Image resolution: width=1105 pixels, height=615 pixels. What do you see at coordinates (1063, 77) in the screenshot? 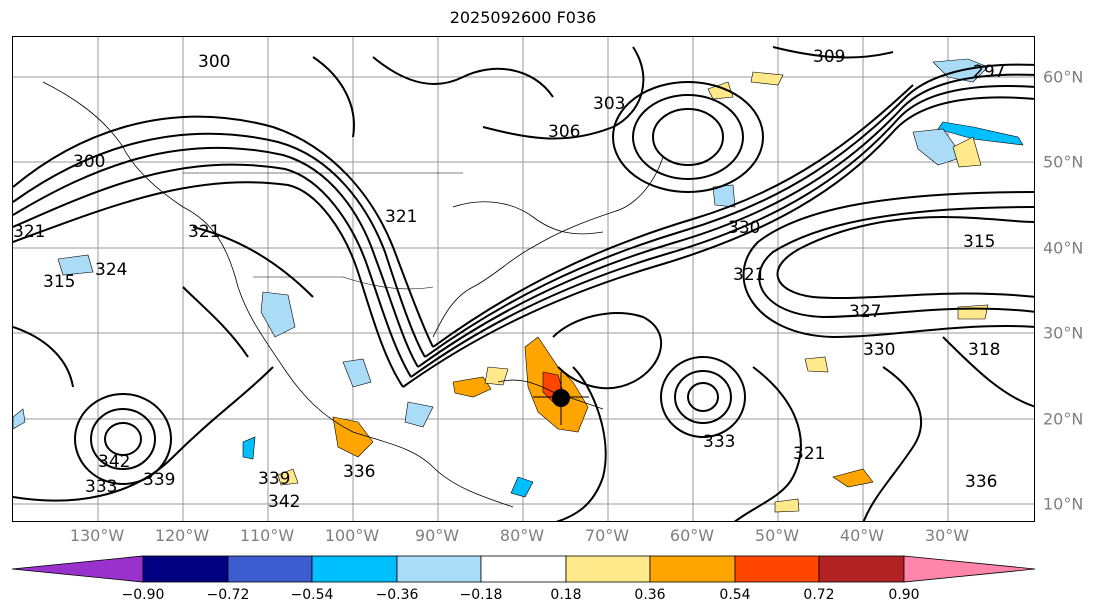
I see `lat-label: 60°N` at bounding box center [1063, 77].